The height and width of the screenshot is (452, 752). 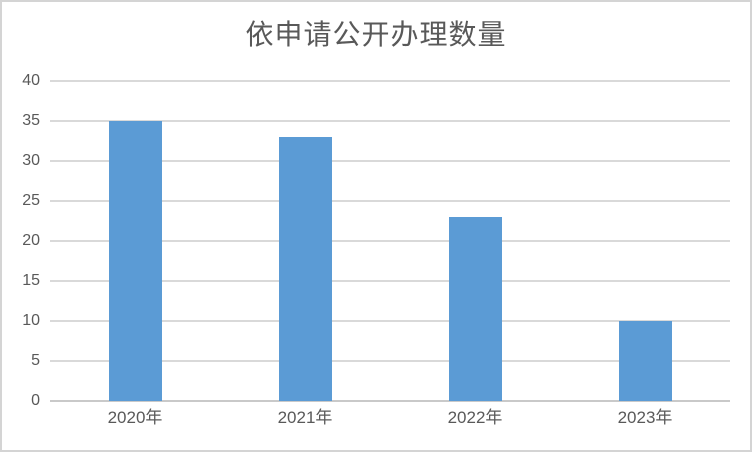 I want to click on bar-2023年, so click(x=645, y=361).